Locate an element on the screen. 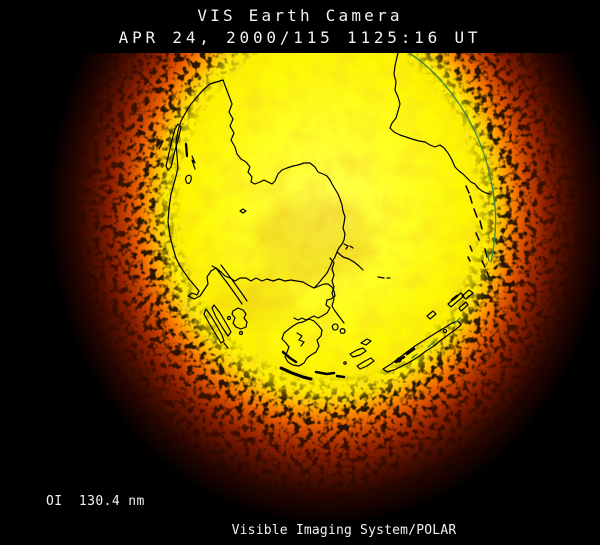  dash-pair-center is located at coordinates (384, 277).